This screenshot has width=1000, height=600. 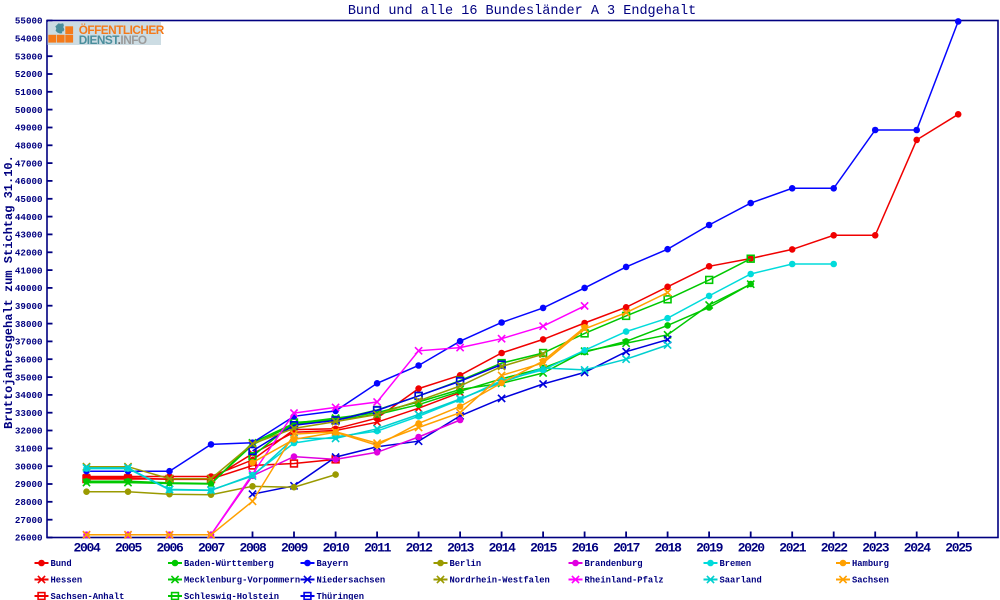 What do you see at coordinates (741, 581) in the screenshot?
I see `svg-text: Saarland` at bounding box center [741, 581].